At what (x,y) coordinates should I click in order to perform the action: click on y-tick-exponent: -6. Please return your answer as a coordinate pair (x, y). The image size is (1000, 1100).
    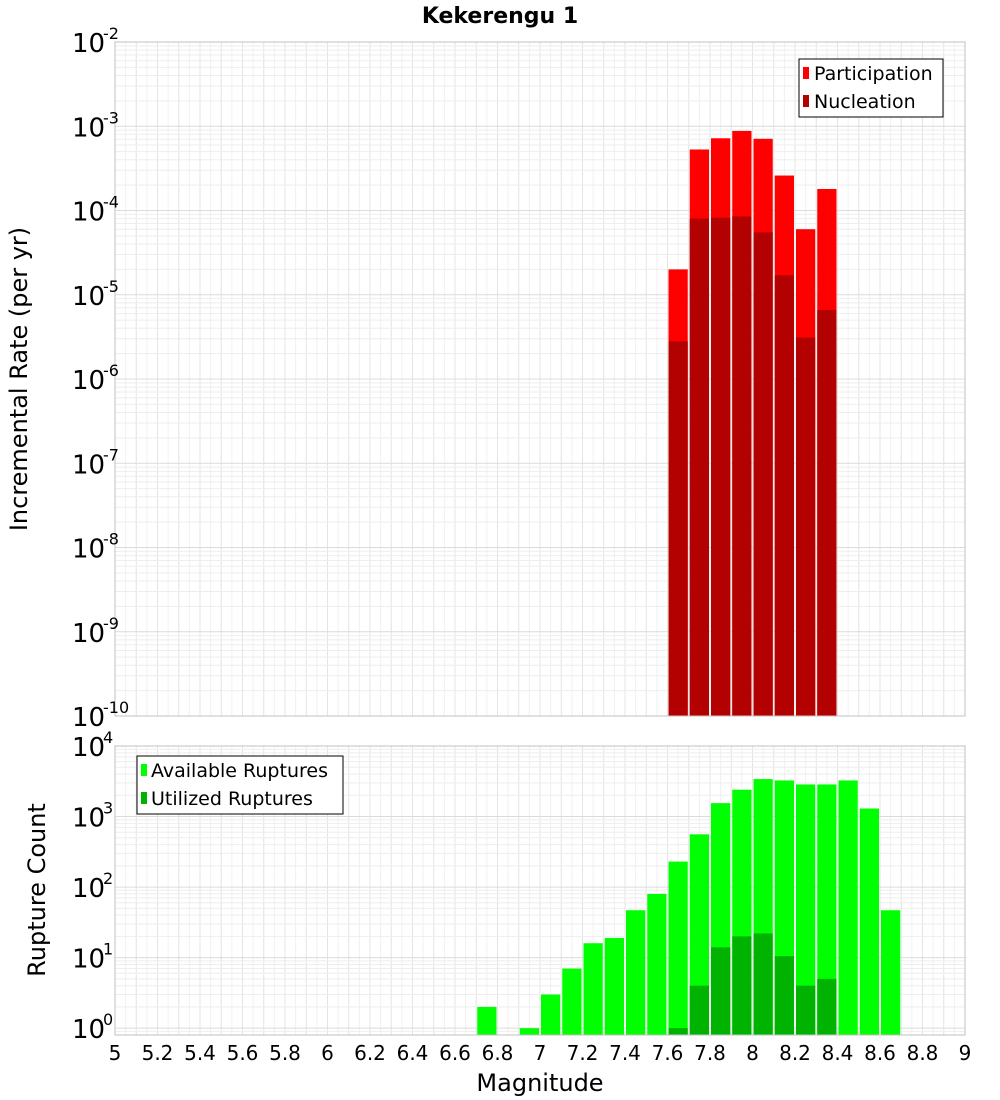
    Looking at the image, I should click on (111, 370).